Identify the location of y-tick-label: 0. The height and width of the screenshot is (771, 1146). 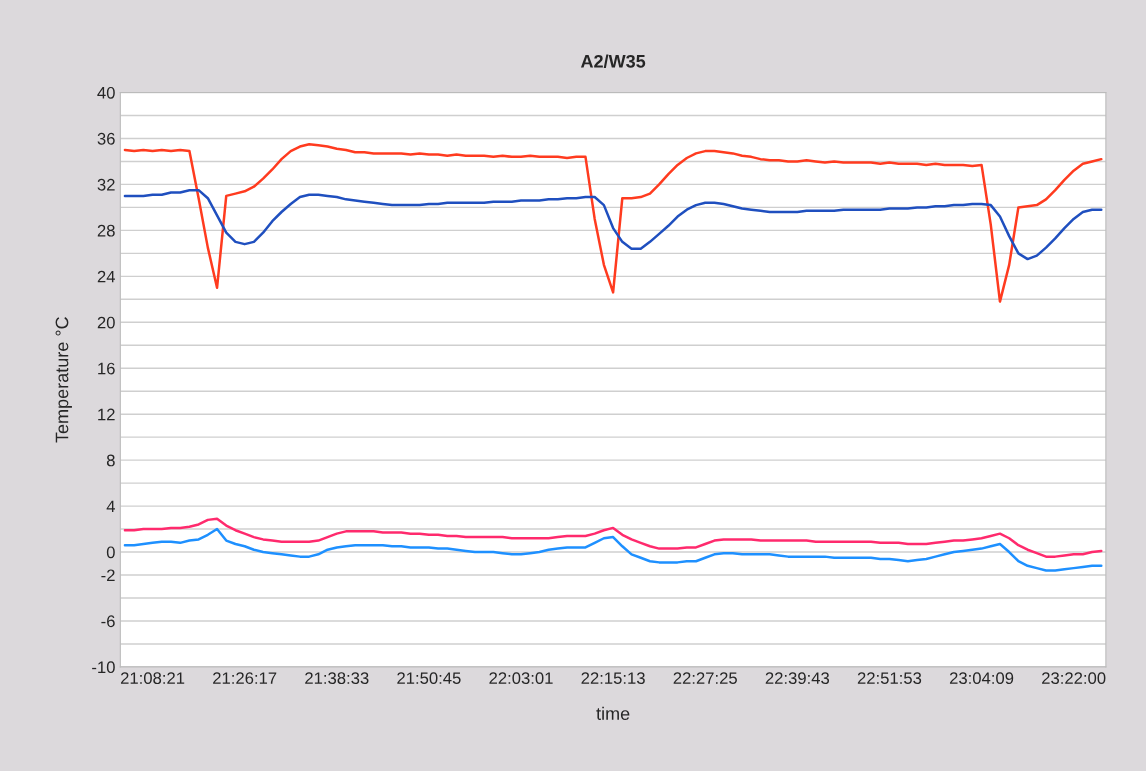
(110, 552).